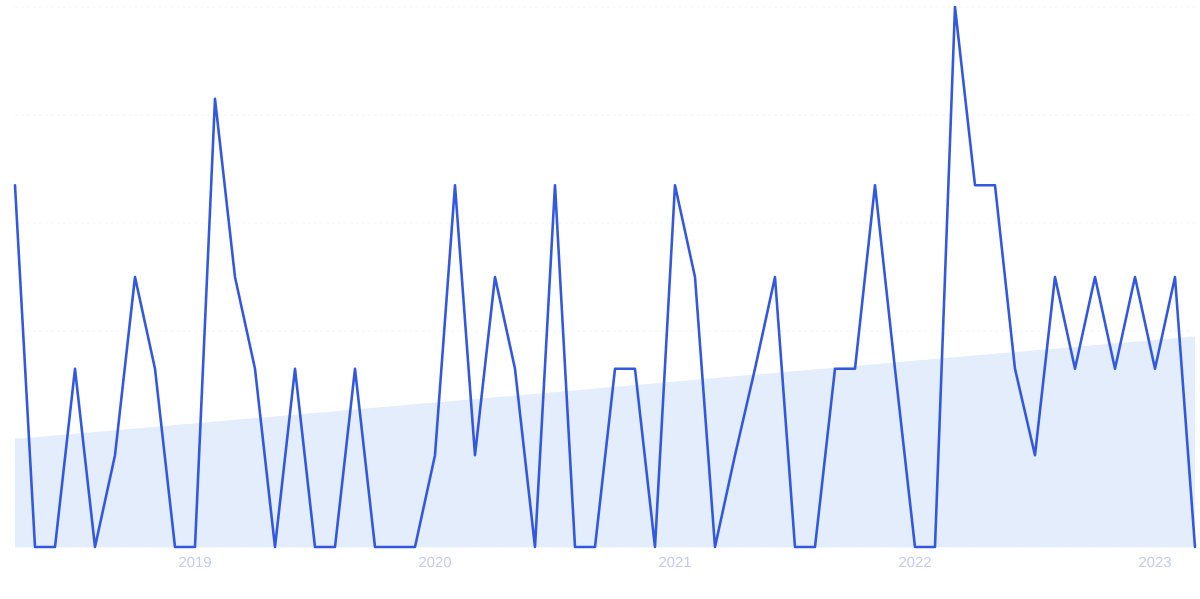  Describe the element at coordinates (915, 562) in the screenshot. I see `x-tick-label: 2022` at that location.